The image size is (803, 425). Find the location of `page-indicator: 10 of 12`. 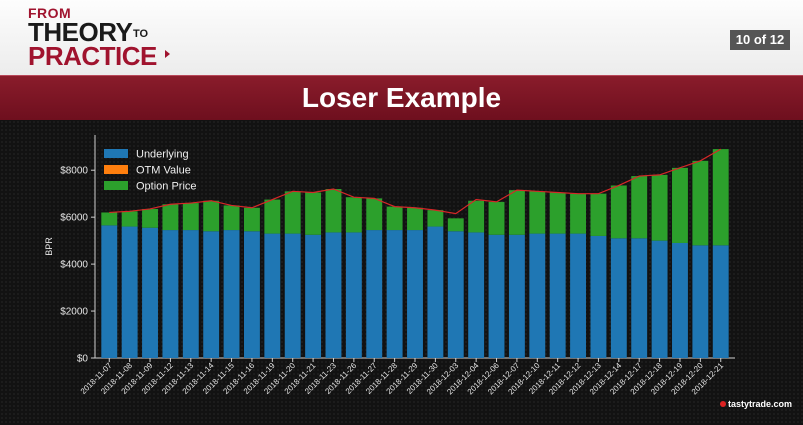

page-indicator: 10 of 12 is located at coordinates (760, 40).